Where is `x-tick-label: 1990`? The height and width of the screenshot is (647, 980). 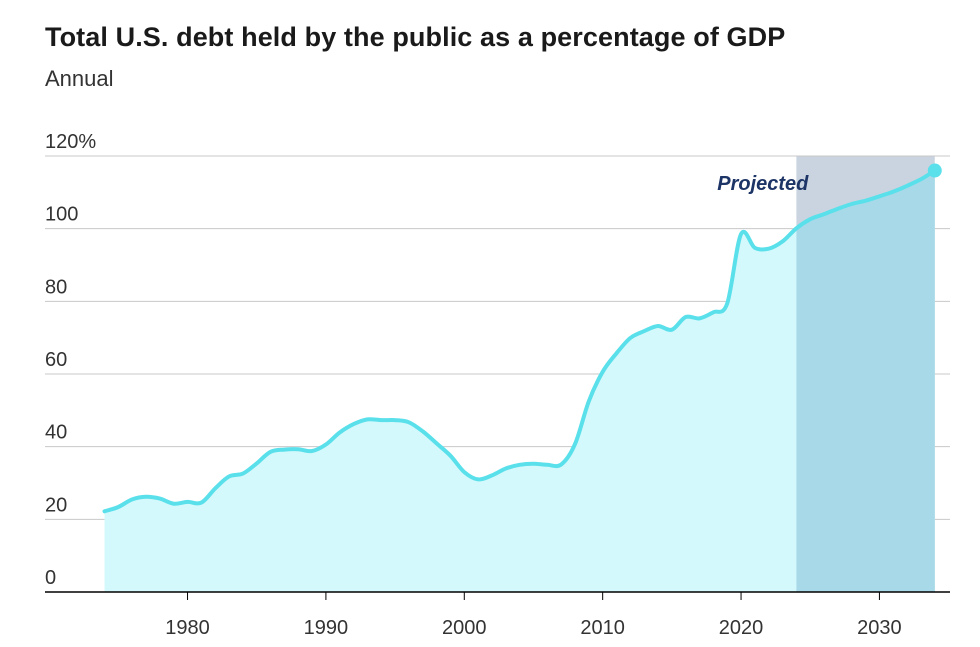
x-tick-label: 1990 is located at coordinates (326, 628).